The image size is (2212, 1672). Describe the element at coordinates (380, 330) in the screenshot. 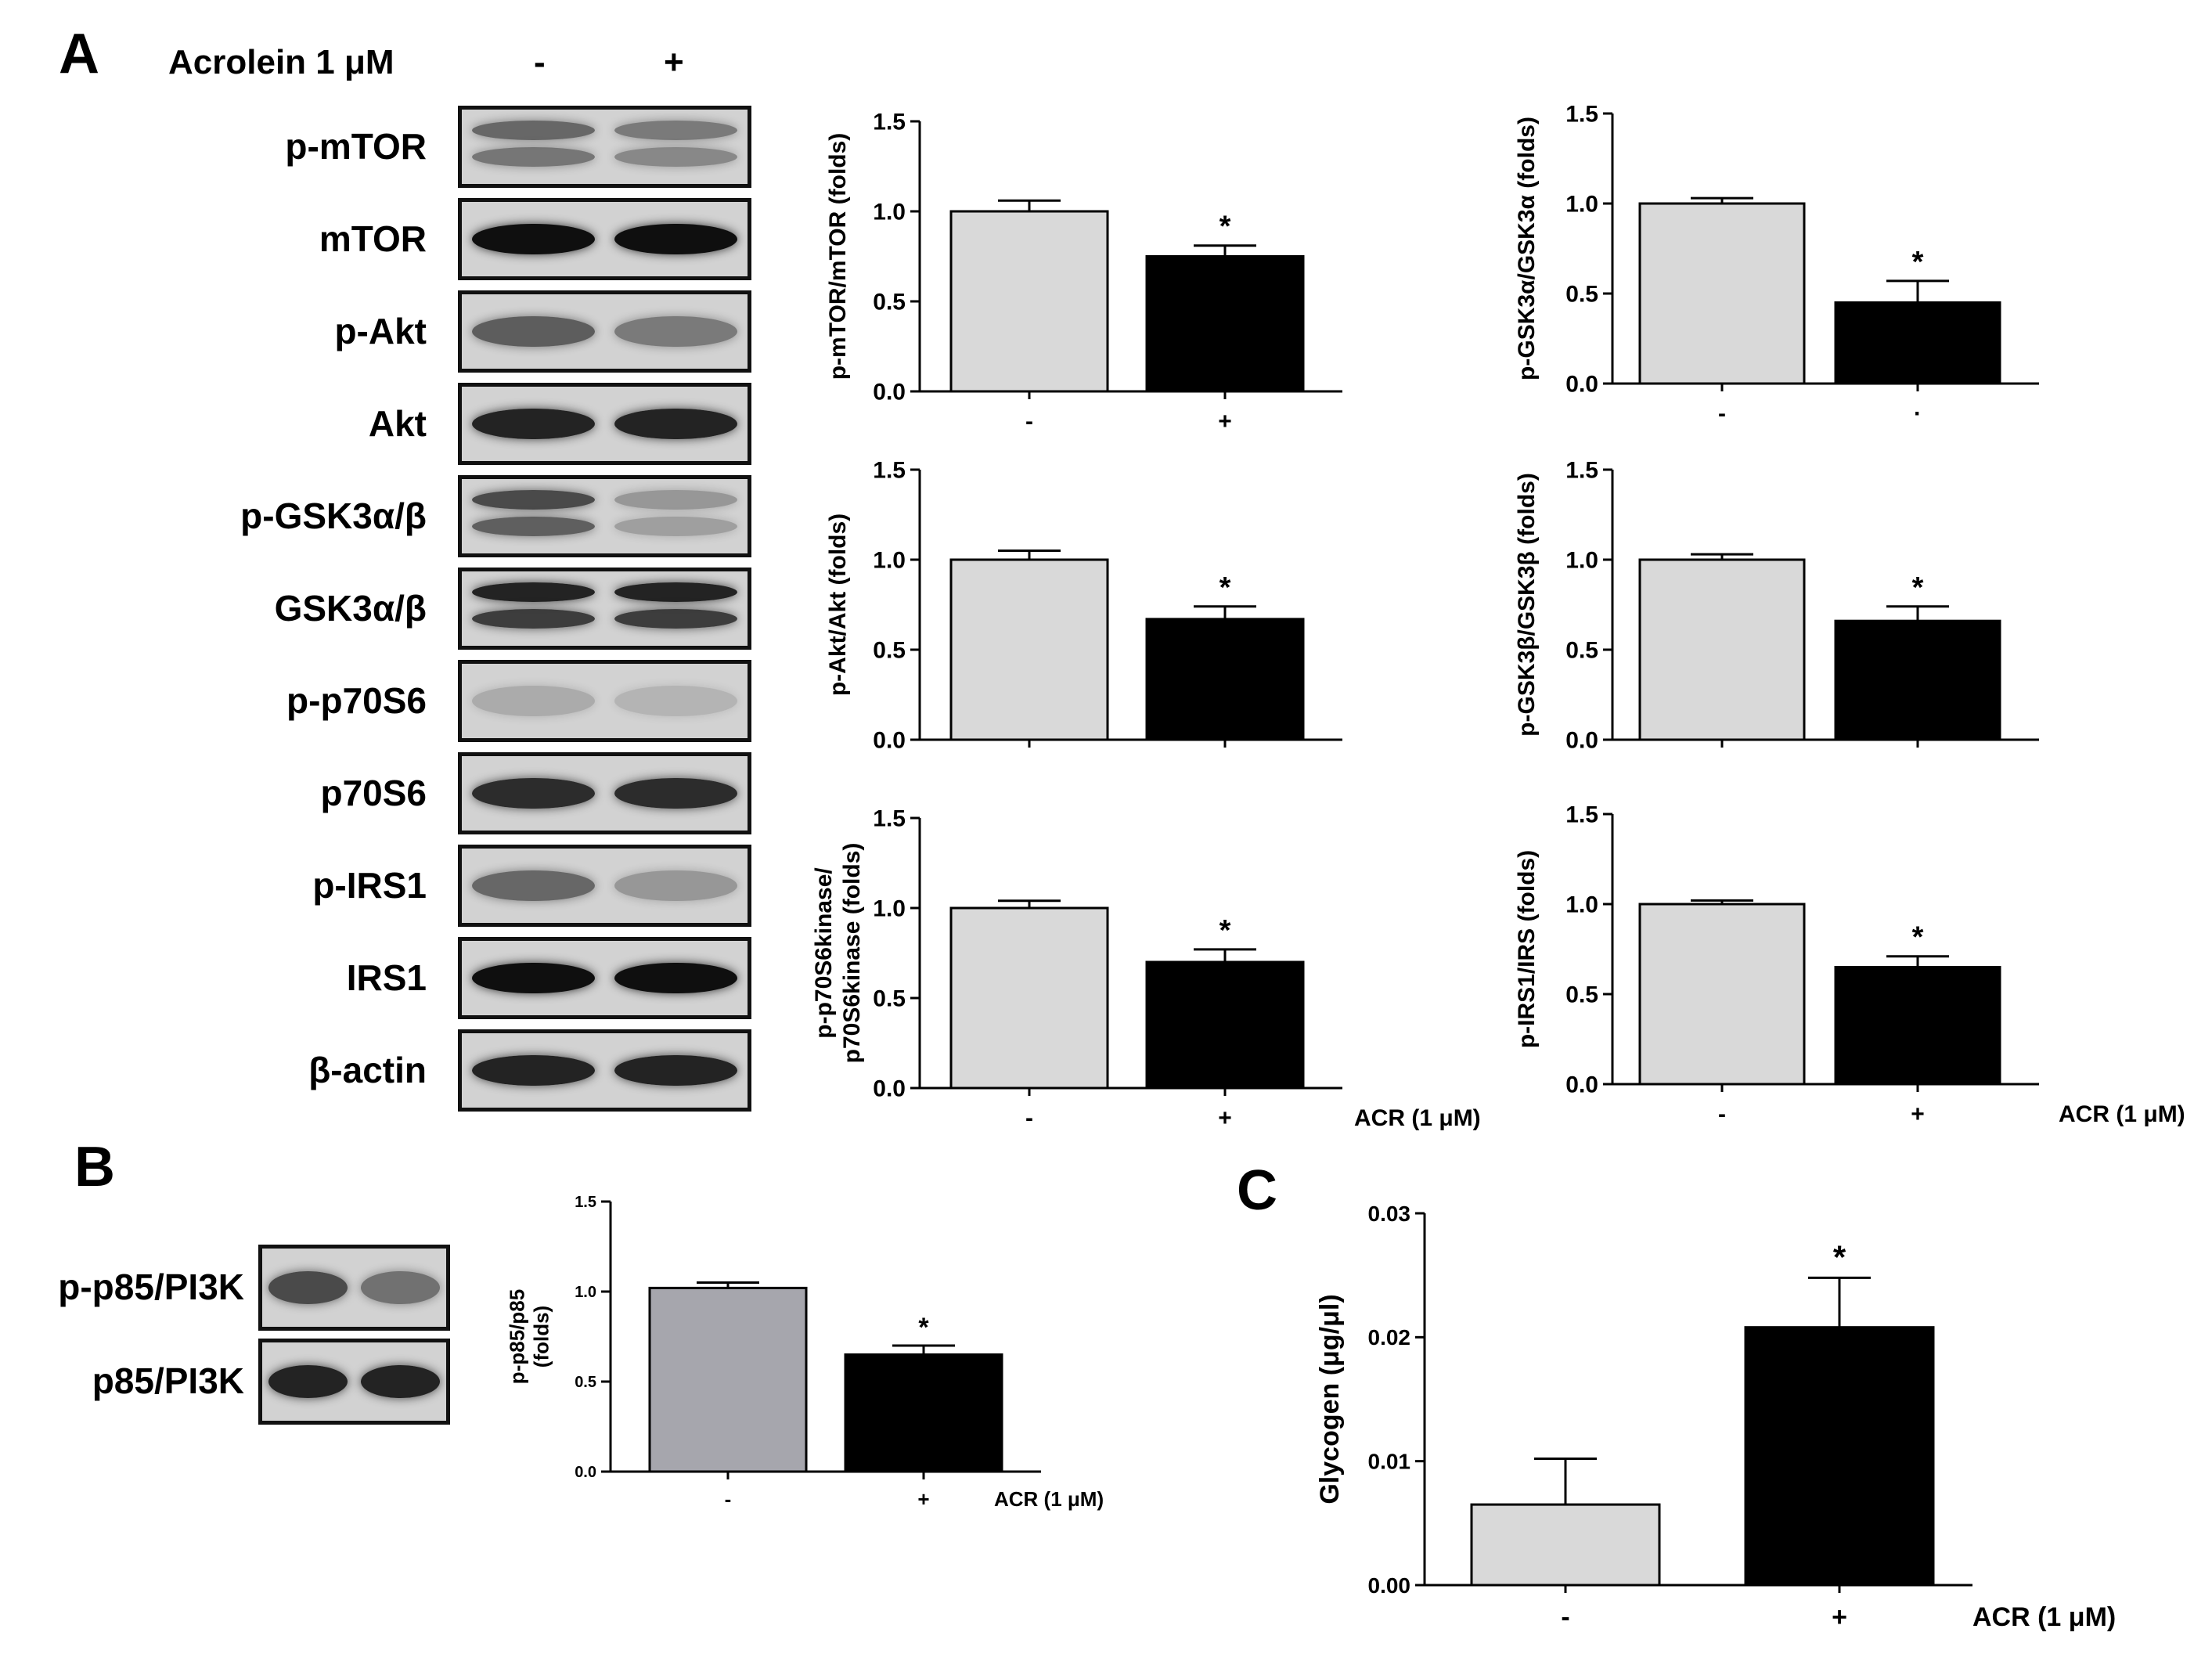

I see `blot-label-p-akt: p-Akt` at that location.